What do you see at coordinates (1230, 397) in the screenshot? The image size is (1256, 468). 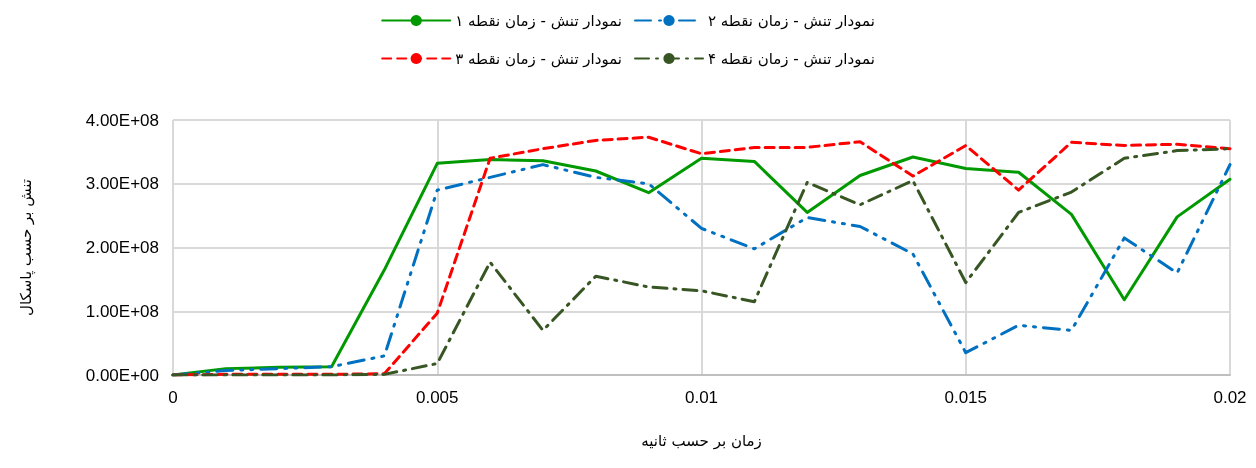 I see `x-tick-label: 0.02` at bounding box center [1230, 397].